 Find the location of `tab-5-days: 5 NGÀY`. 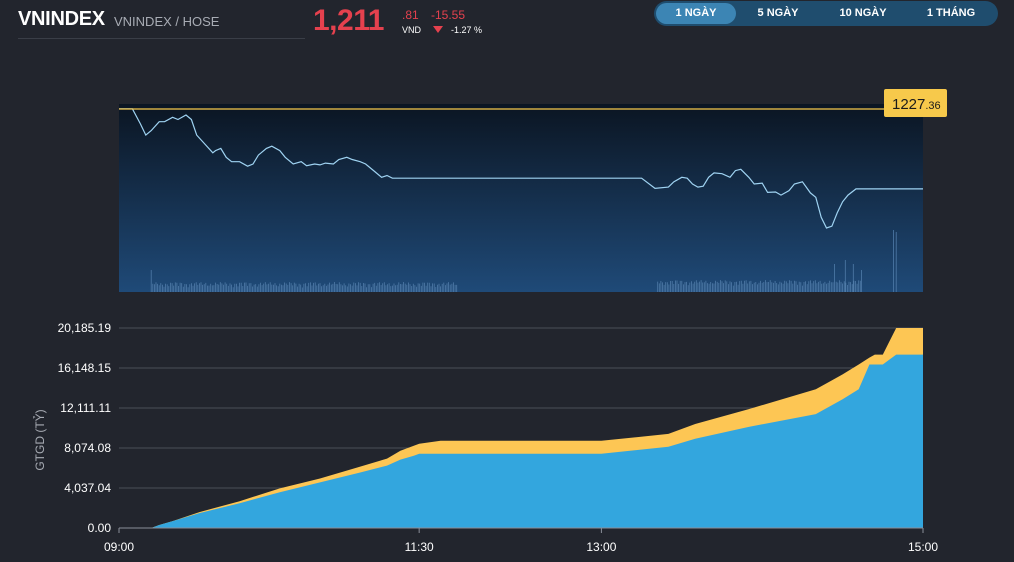

tab-5-days: 5 NGÀY is located at coordinates (778, 13).